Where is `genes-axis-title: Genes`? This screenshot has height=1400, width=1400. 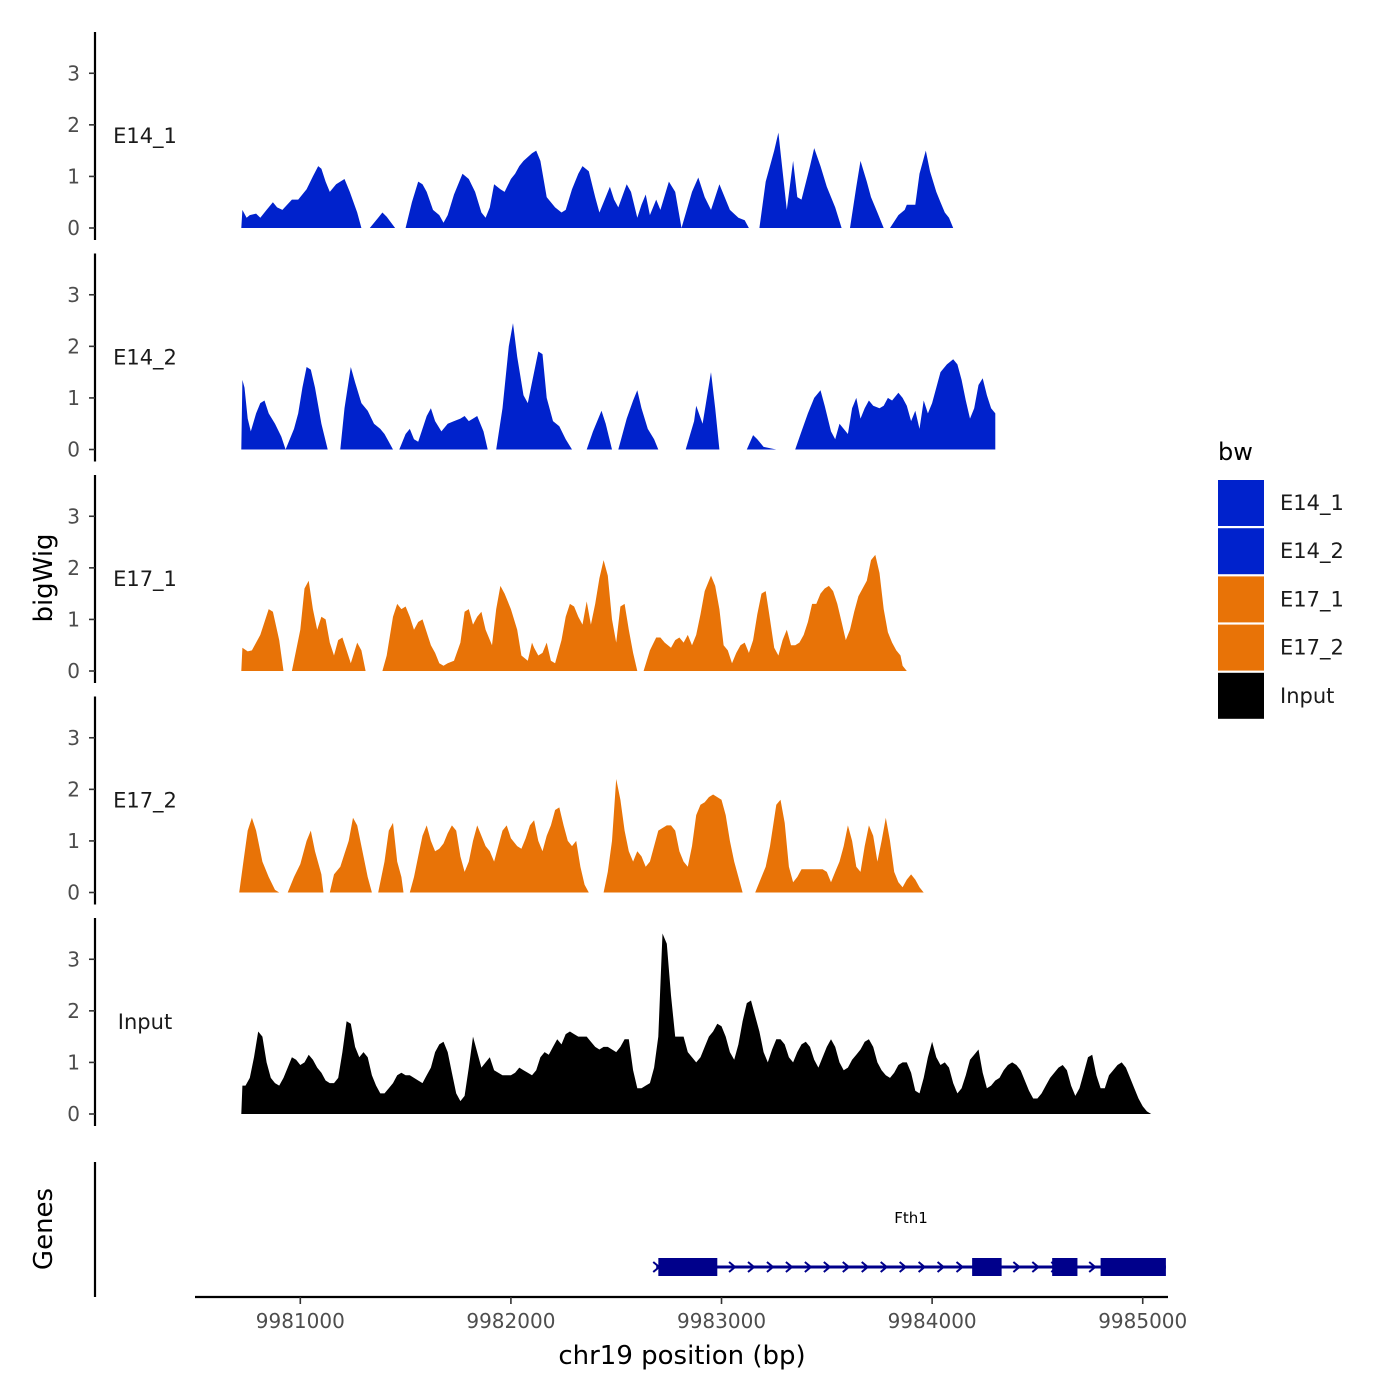 genes-axis-title: Genes is located at coordinates (44, 1229).